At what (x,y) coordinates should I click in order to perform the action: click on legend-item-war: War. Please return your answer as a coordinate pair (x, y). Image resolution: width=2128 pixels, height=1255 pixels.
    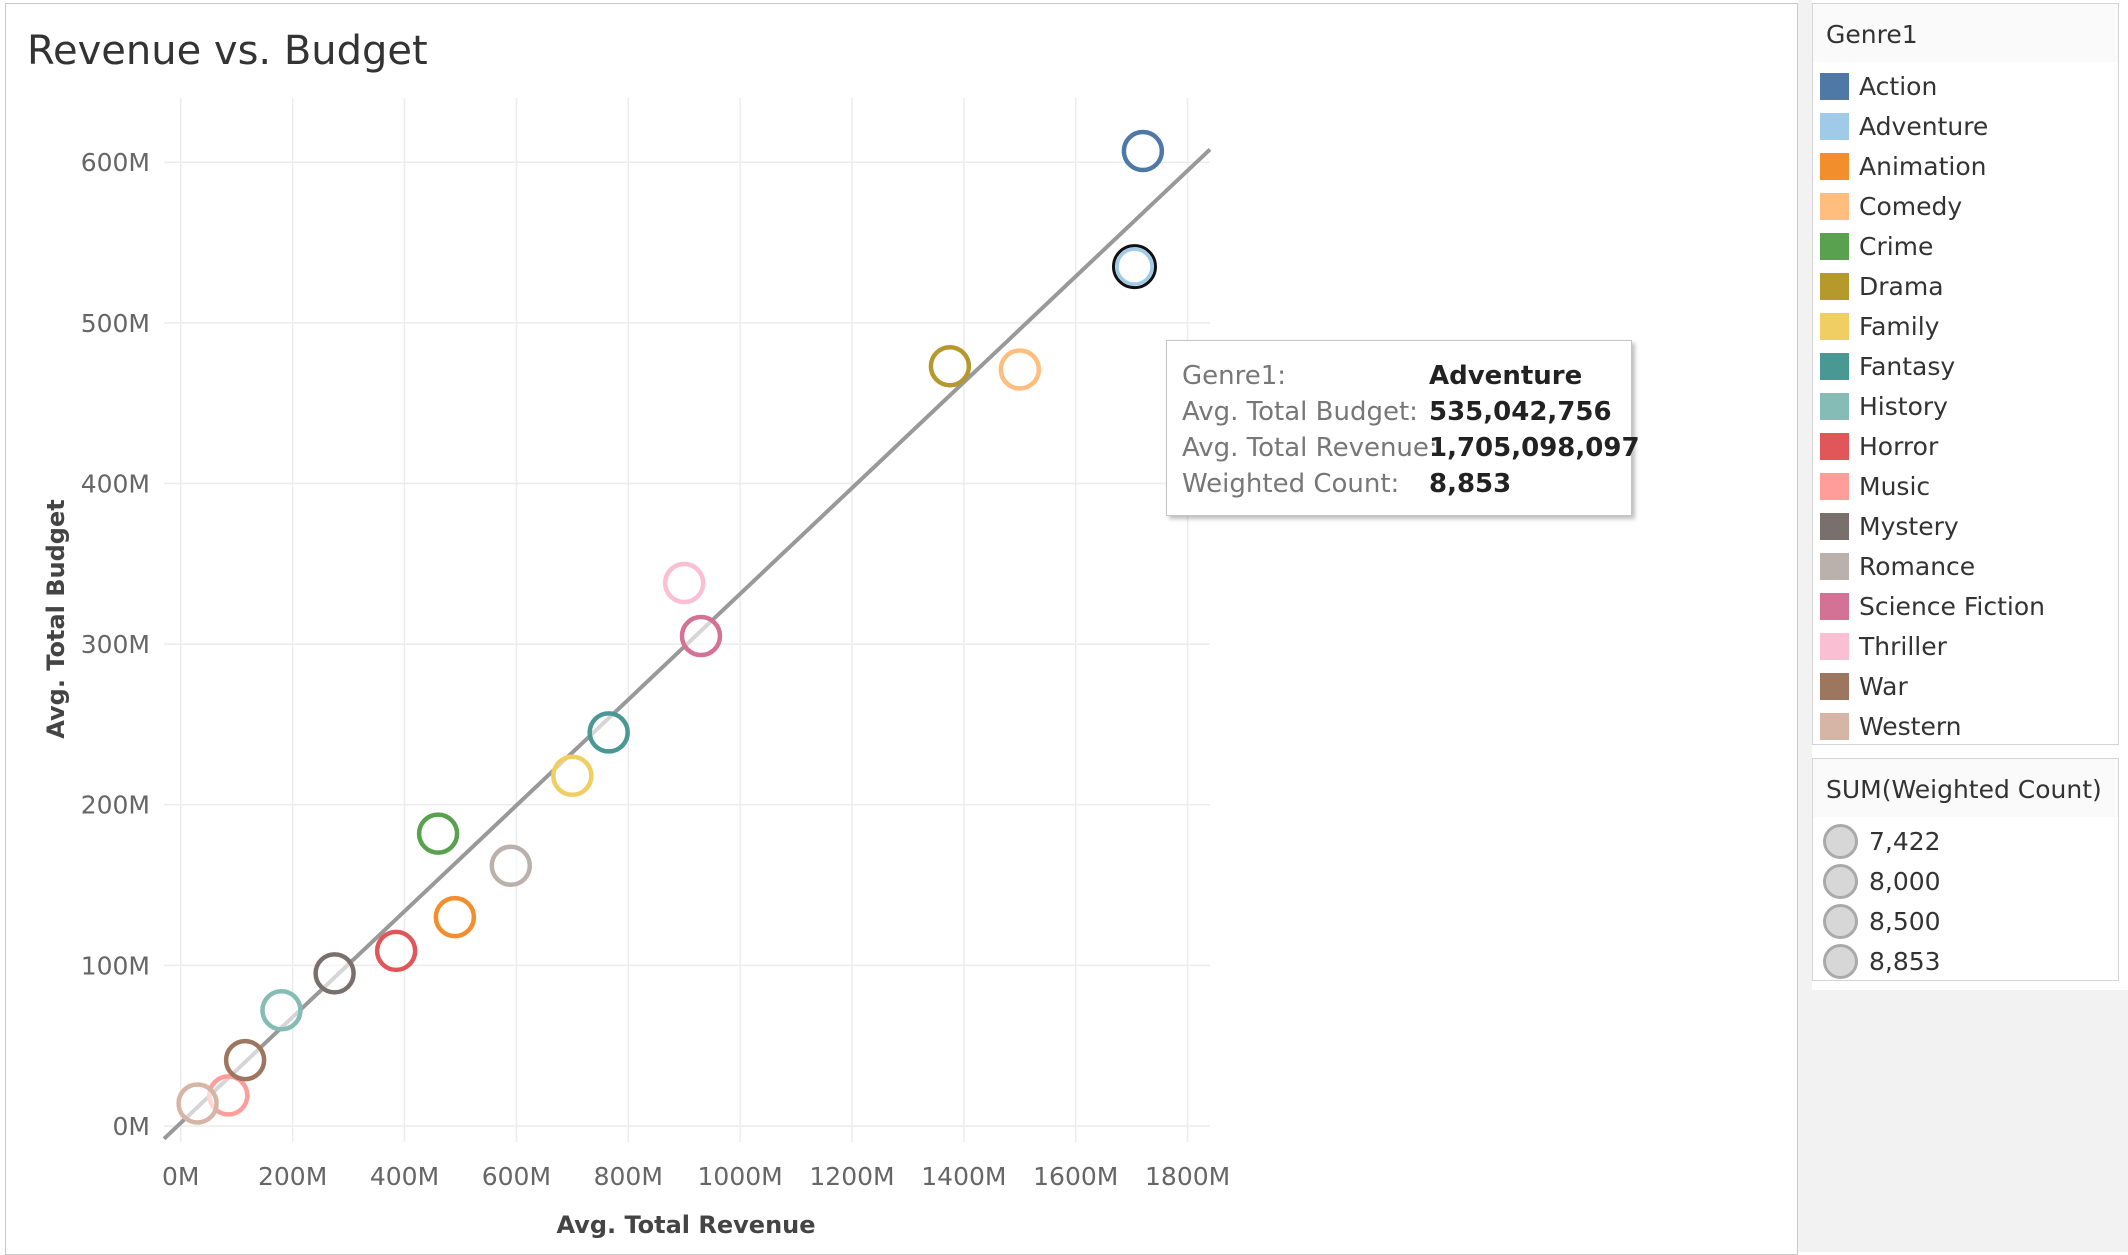
    Looking at the image, I should click on (1864, 686).